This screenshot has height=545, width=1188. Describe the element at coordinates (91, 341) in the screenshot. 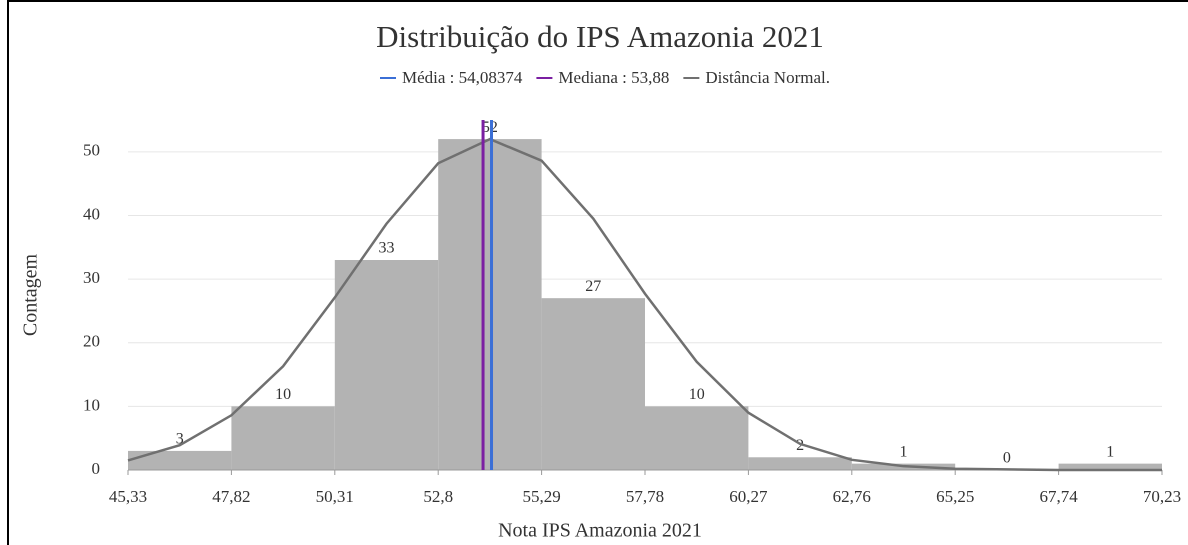

I see `y-tick-label: 20` at that location.